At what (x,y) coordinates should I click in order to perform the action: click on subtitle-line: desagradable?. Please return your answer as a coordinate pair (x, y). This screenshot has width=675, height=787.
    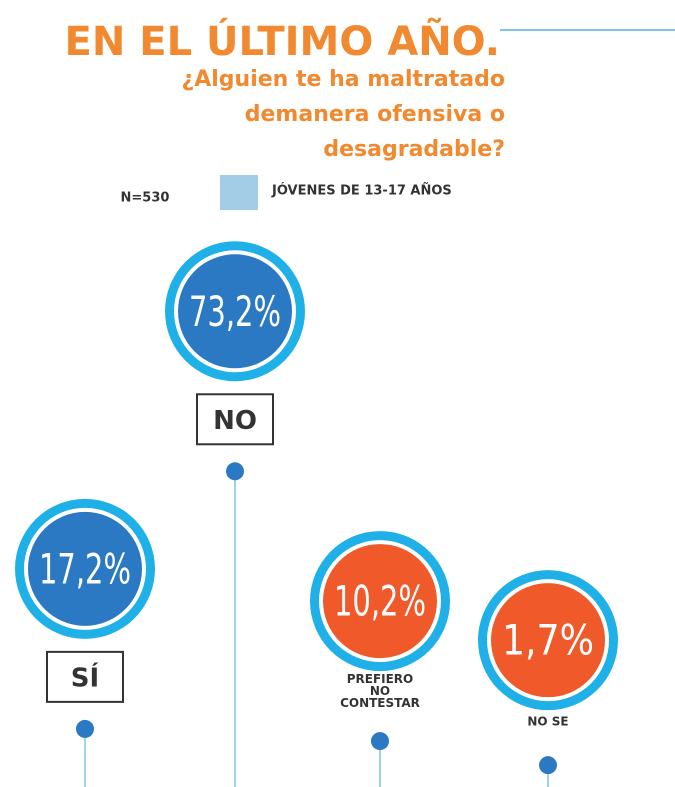
    Looking at the image, I should click on (414, 149).